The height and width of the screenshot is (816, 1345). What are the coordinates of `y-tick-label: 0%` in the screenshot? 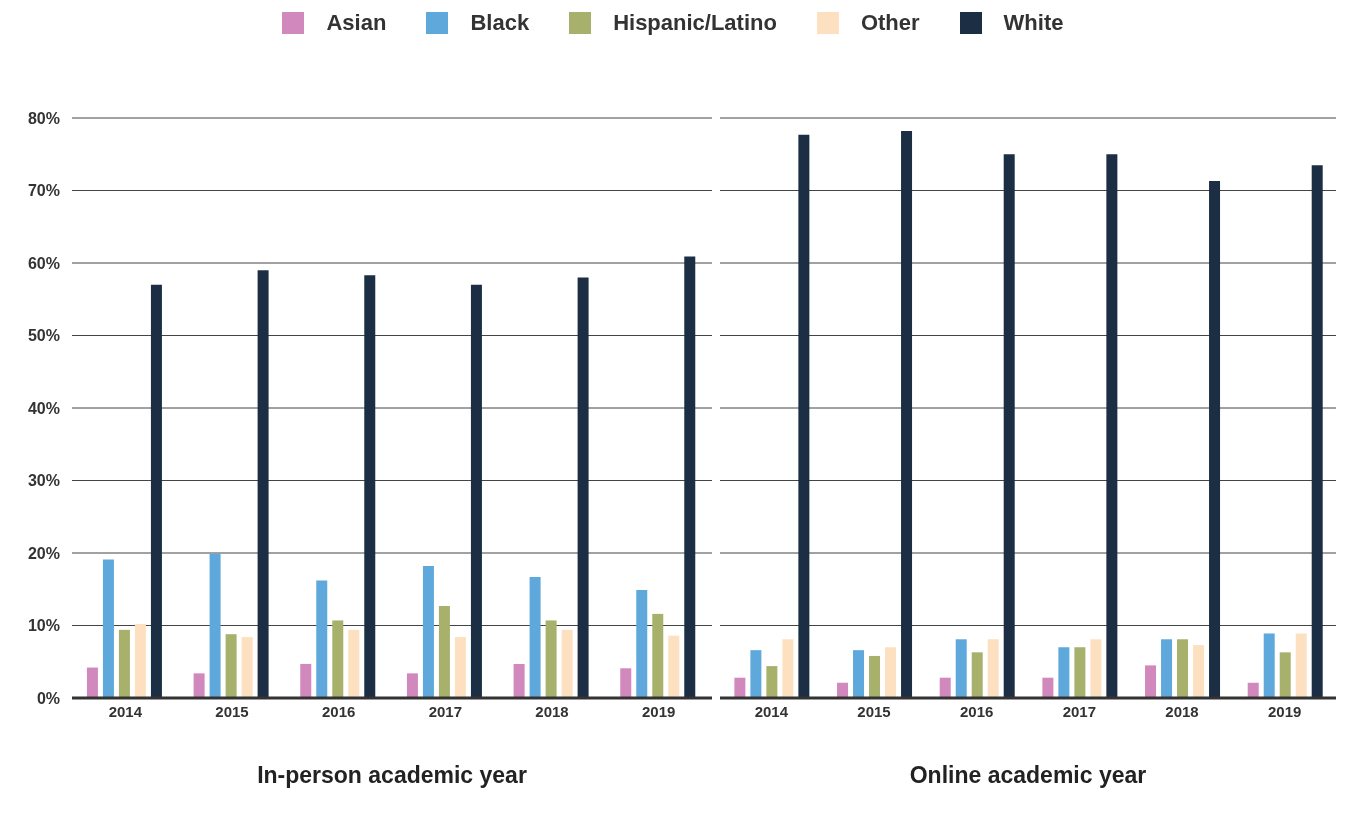 It's located at (48, 698).